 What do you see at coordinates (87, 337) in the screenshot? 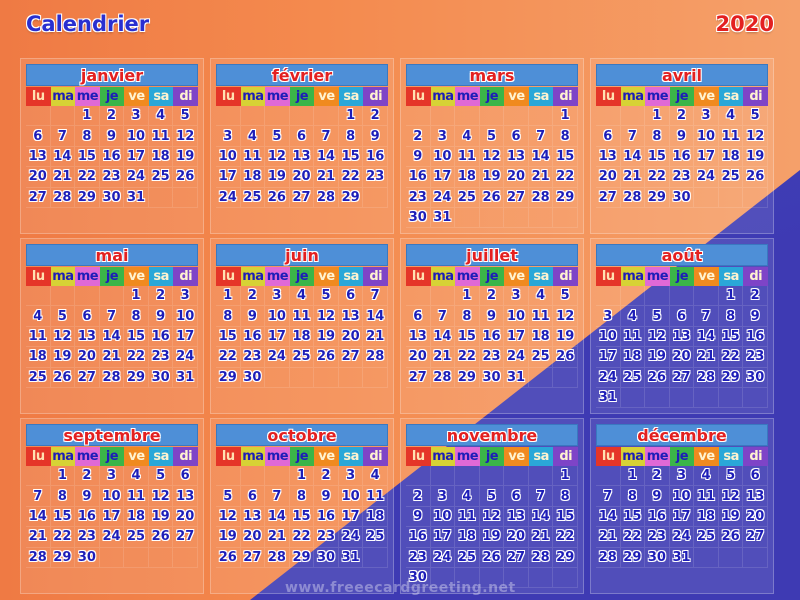
I see `day-cell: 13` at bounding box center [87, 337].